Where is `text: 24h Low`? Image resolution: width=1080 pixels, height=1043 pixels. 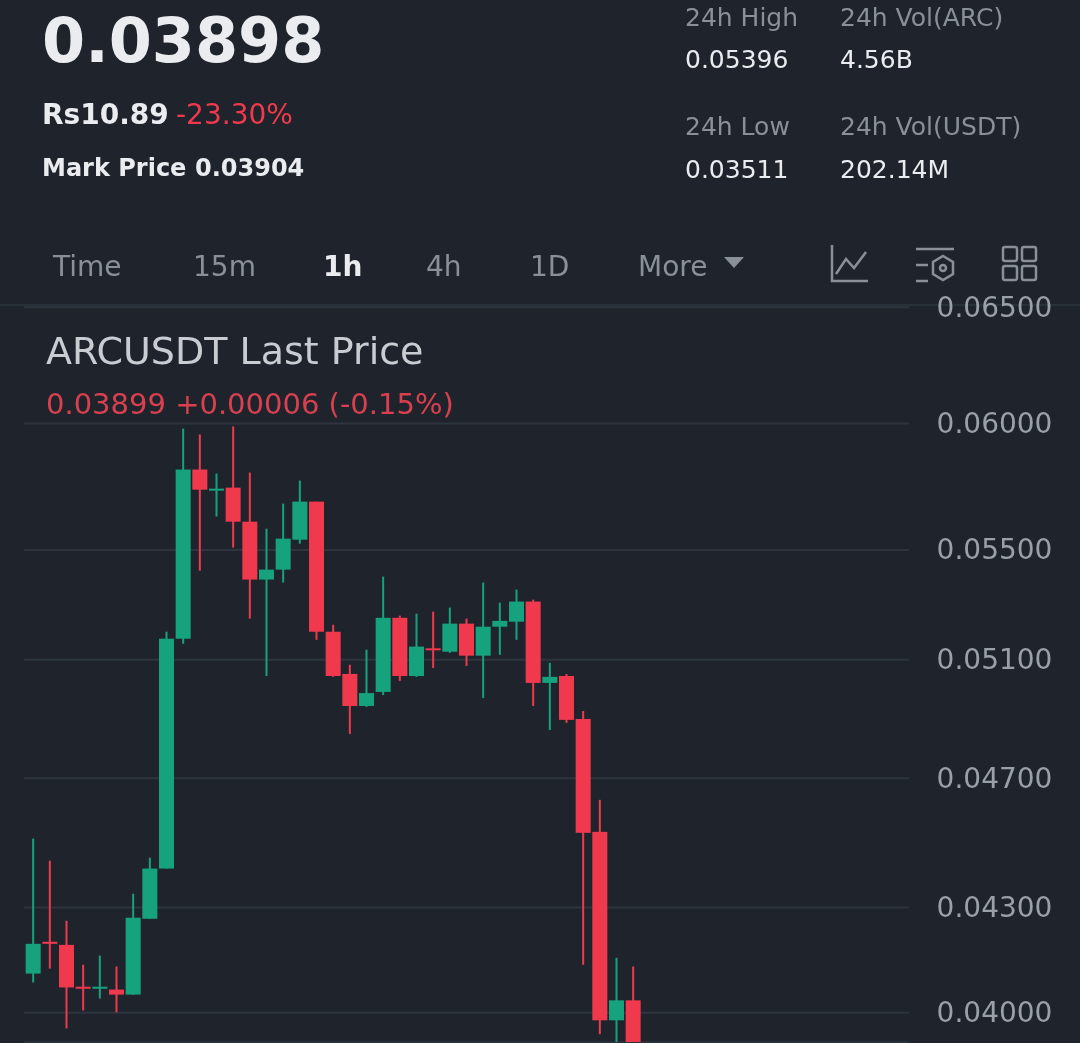 text: 24h Low is located at coordinates (737, 126).